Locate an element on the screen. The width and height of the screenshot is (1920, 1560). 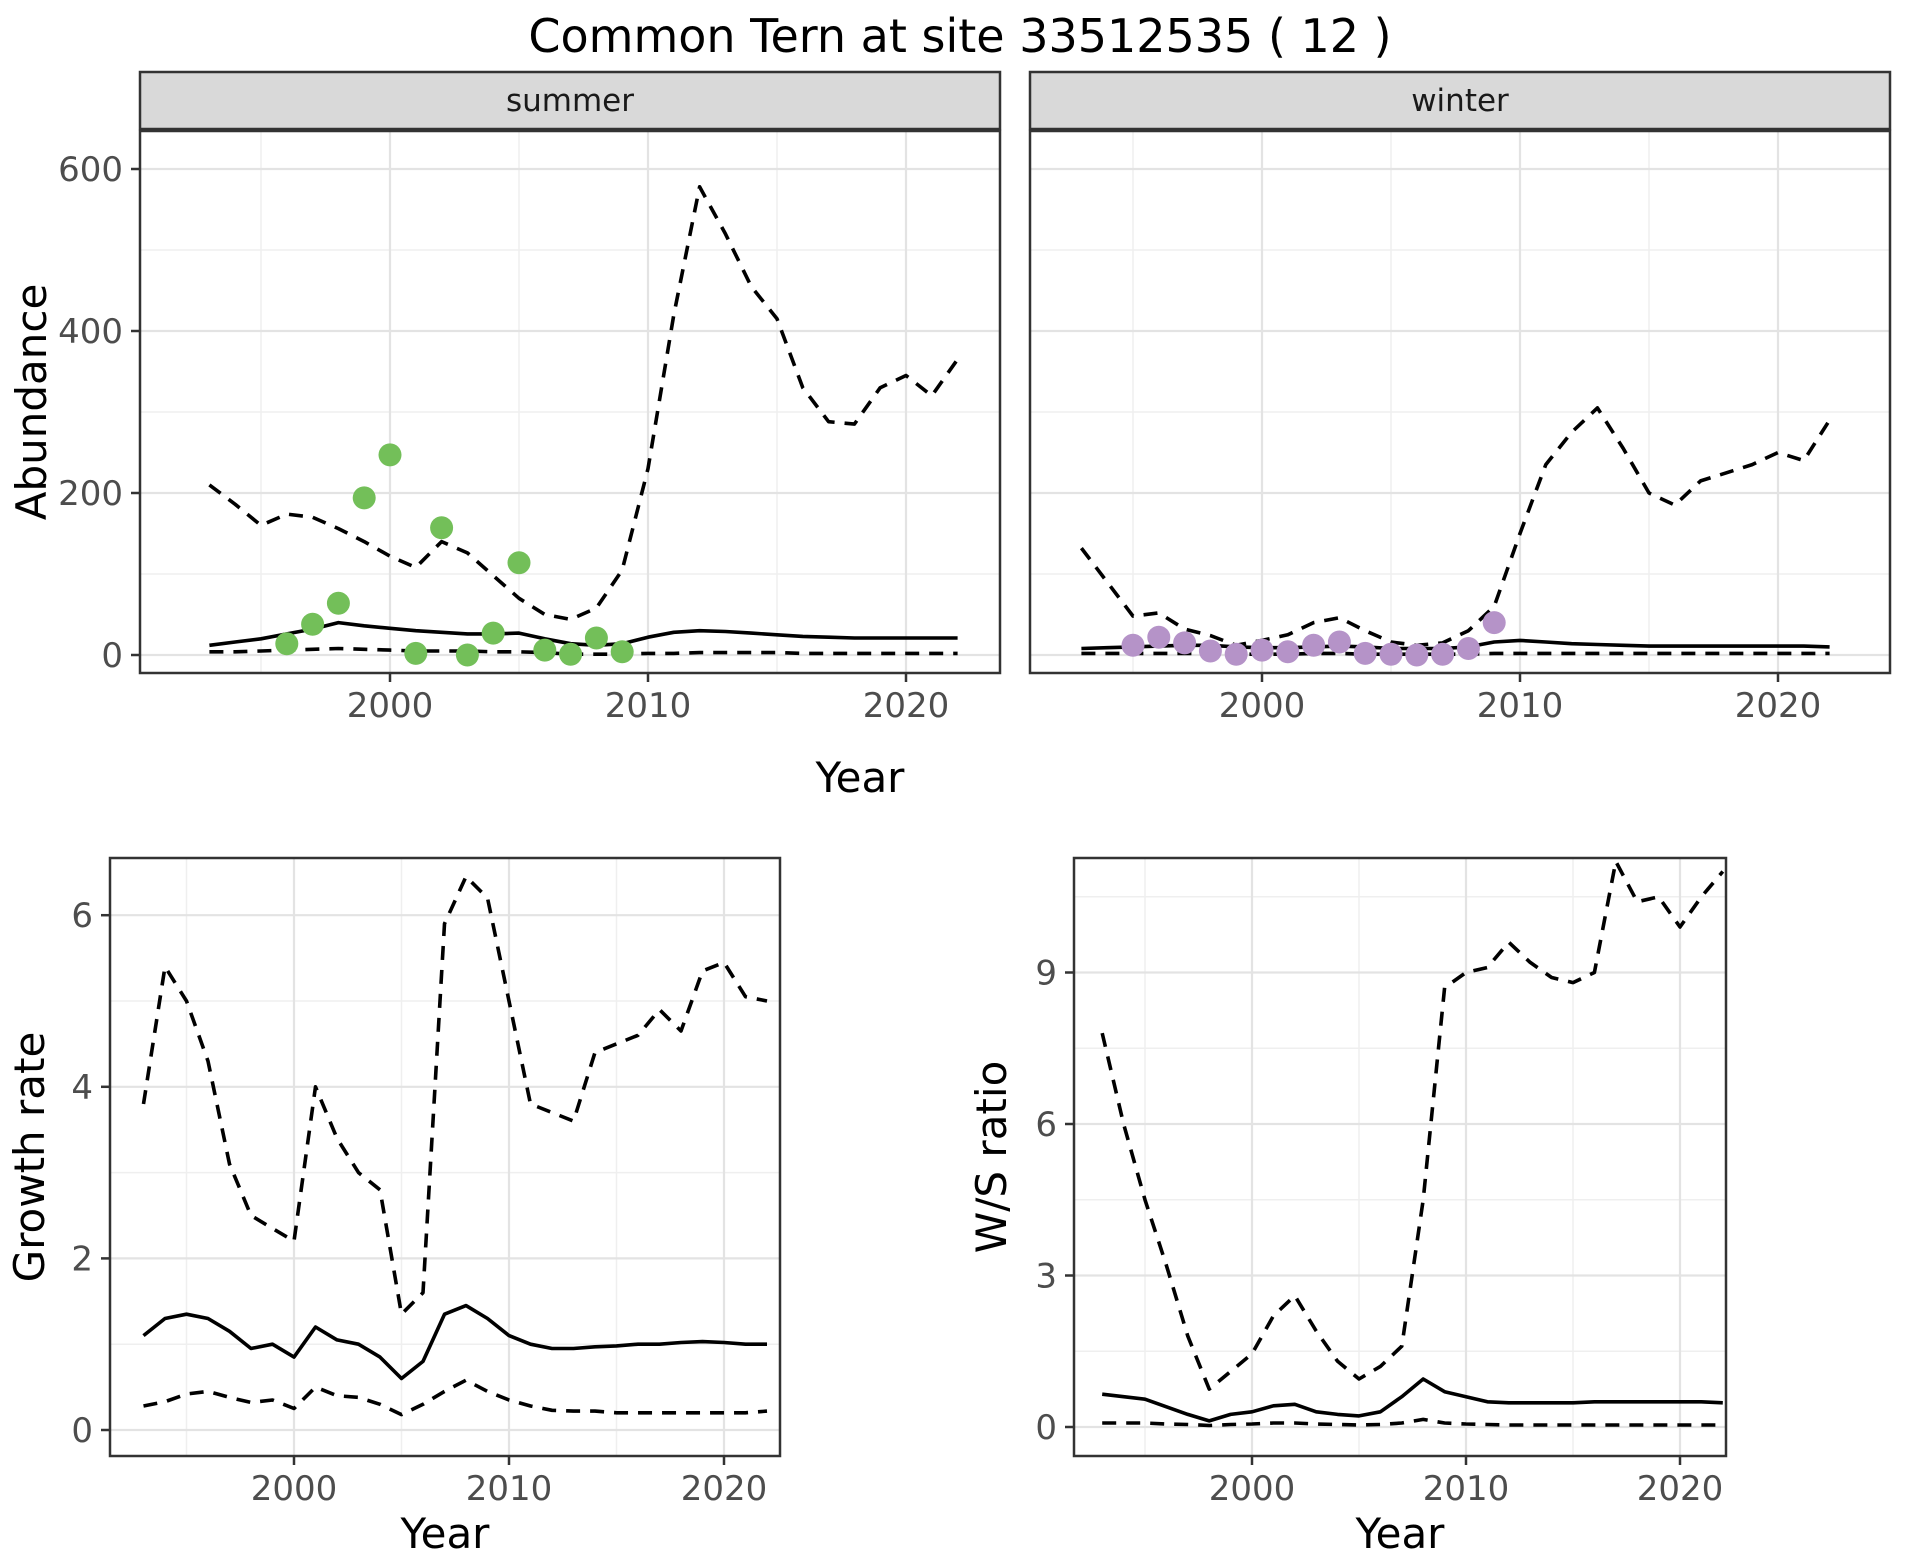
axis-ticks: 2000 2010 2020 0 3 6 9 is located at coordinates (1379, 1232).